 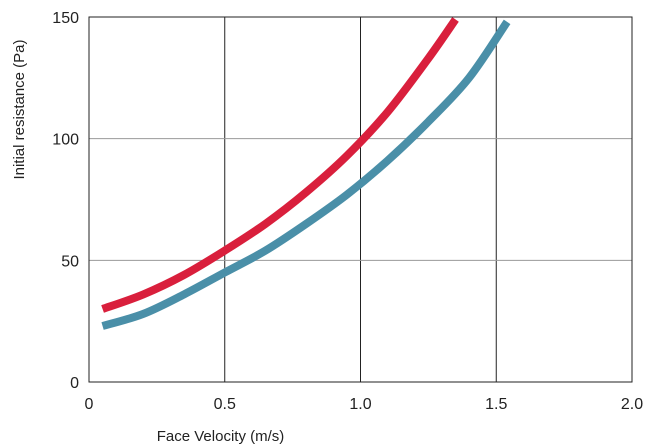 I want to click on x-tick-label: 0, so click(x=89, y=404).